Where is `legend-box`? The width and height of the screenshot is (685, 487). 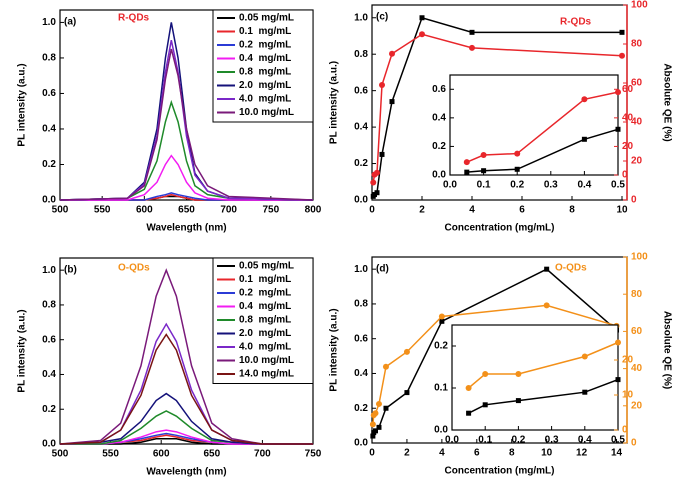 legend-box is located at coordinates (263, 66).